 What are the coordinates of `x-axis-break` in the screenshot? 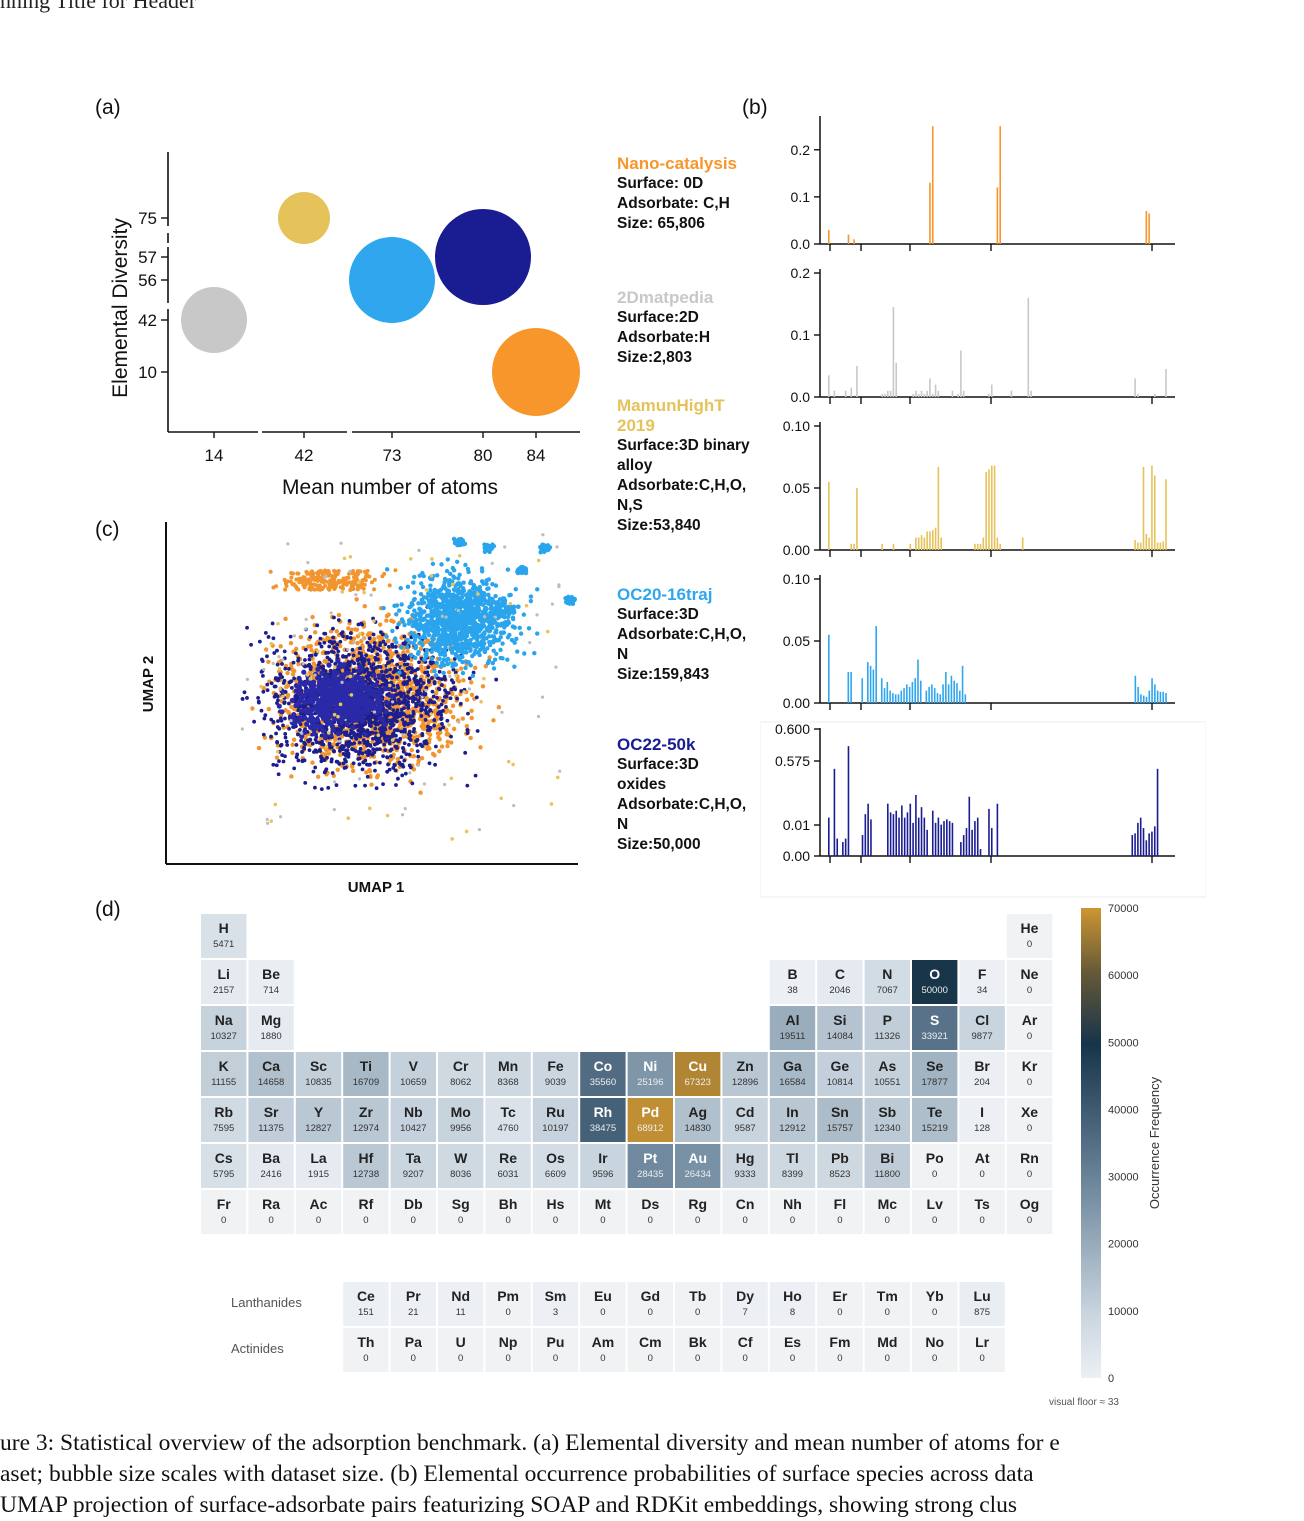 It's located at (349, 432).